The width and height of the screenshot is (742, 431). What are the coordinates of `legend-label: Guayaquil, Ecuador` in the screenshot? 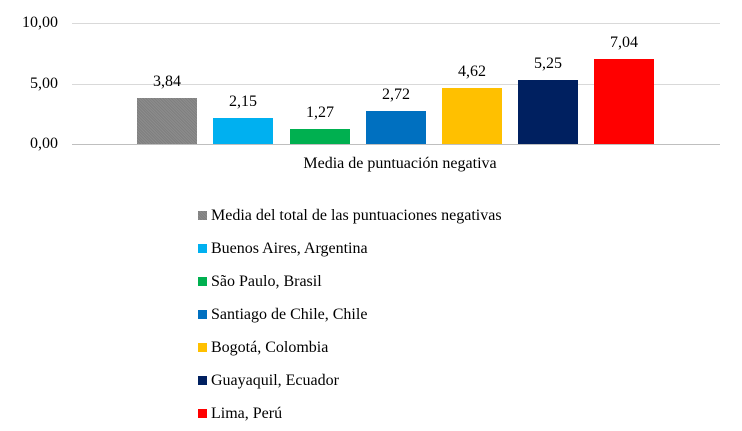 It's located at (275, 380).